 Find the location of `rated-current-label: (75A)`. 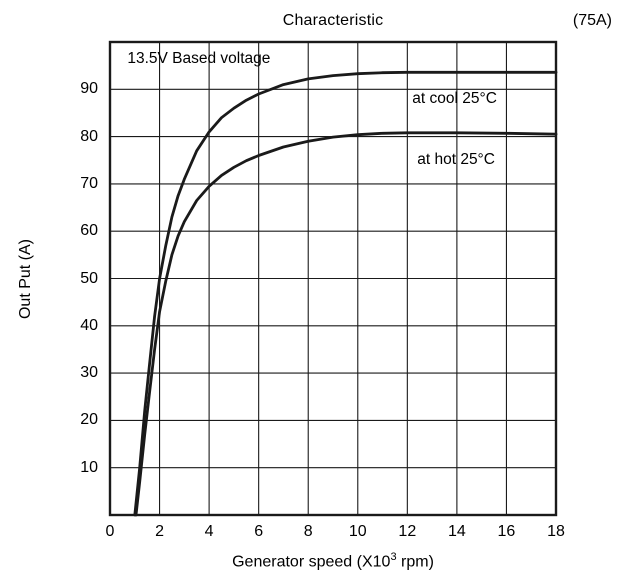

rated-current-label: (75A) is located at coordinates (592, 20).